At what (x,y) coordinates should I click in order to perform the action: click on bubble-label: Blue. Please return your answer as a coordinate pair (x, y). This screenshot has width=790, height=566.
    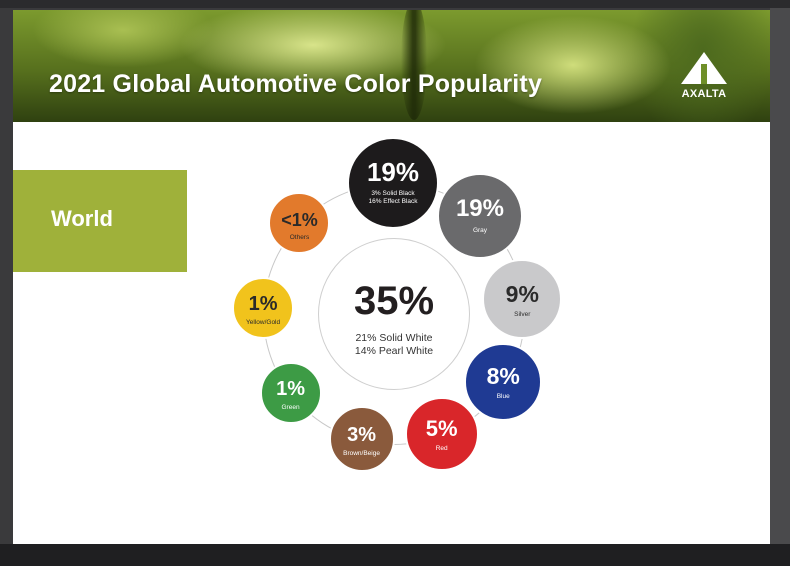
    Looking at the image, I should click on (503, 396).